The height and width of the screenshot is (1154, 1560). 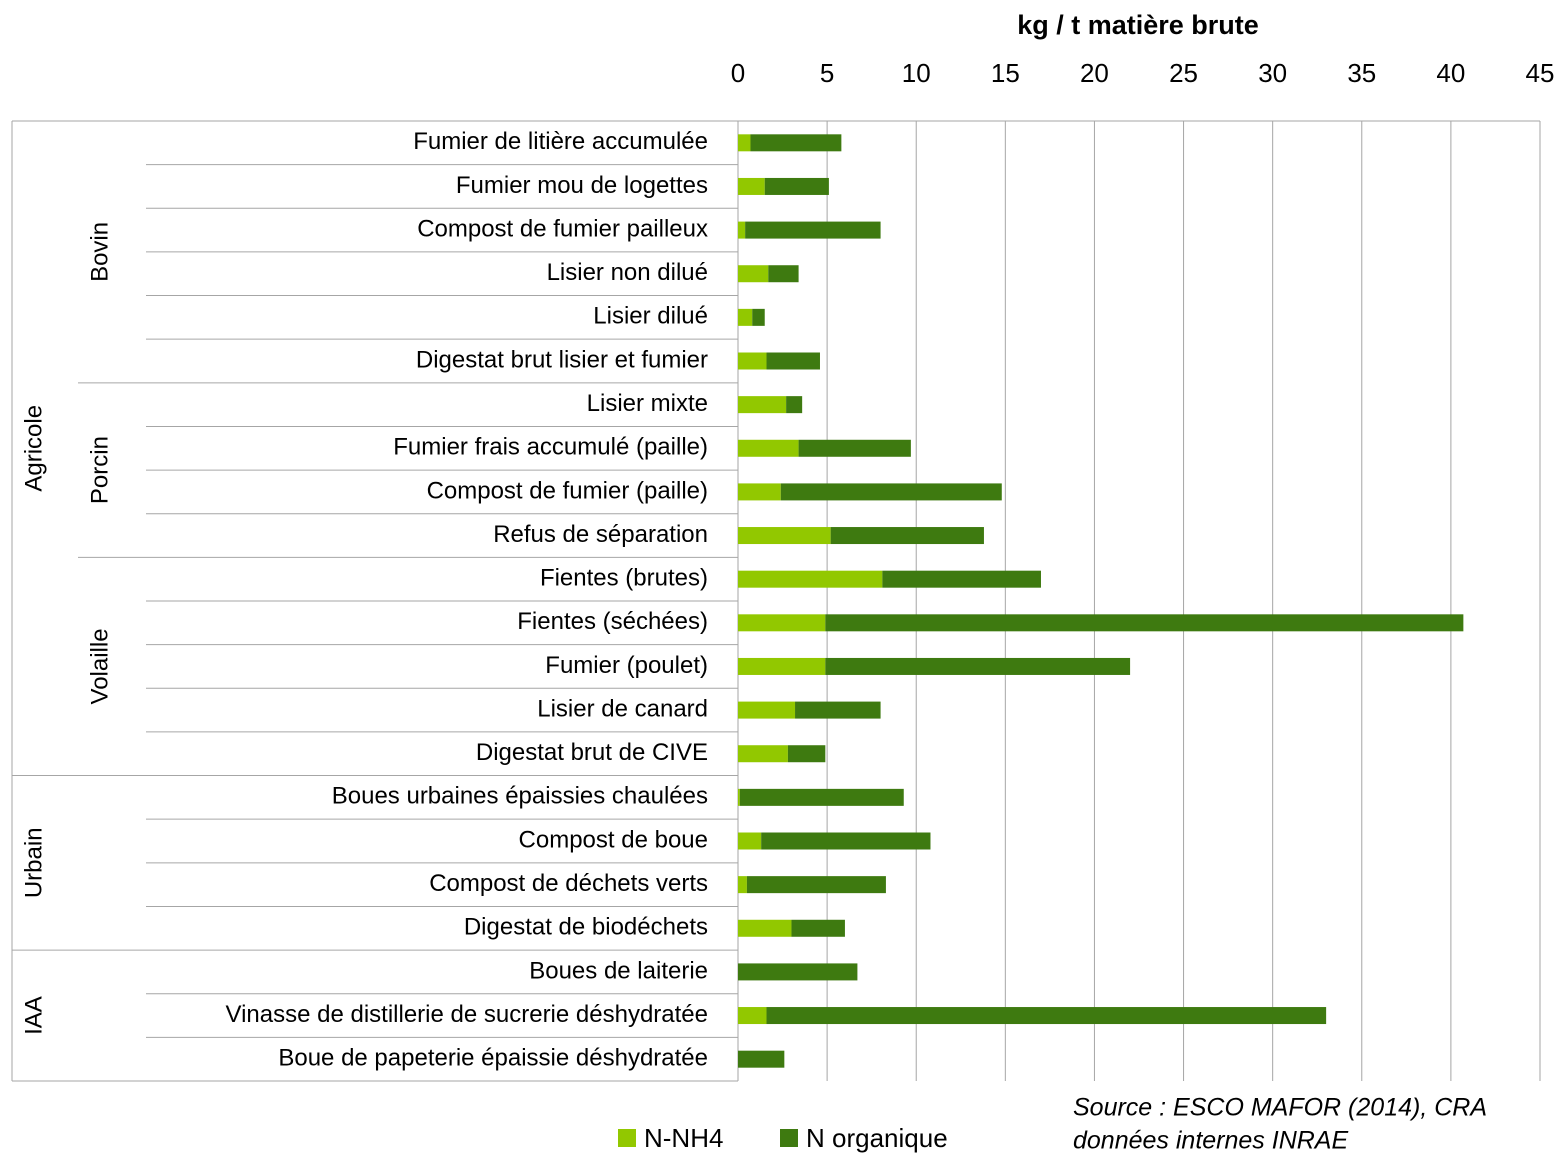 I want to click on category-label: Compost de fumier (paille), so click(x=567, y=490).